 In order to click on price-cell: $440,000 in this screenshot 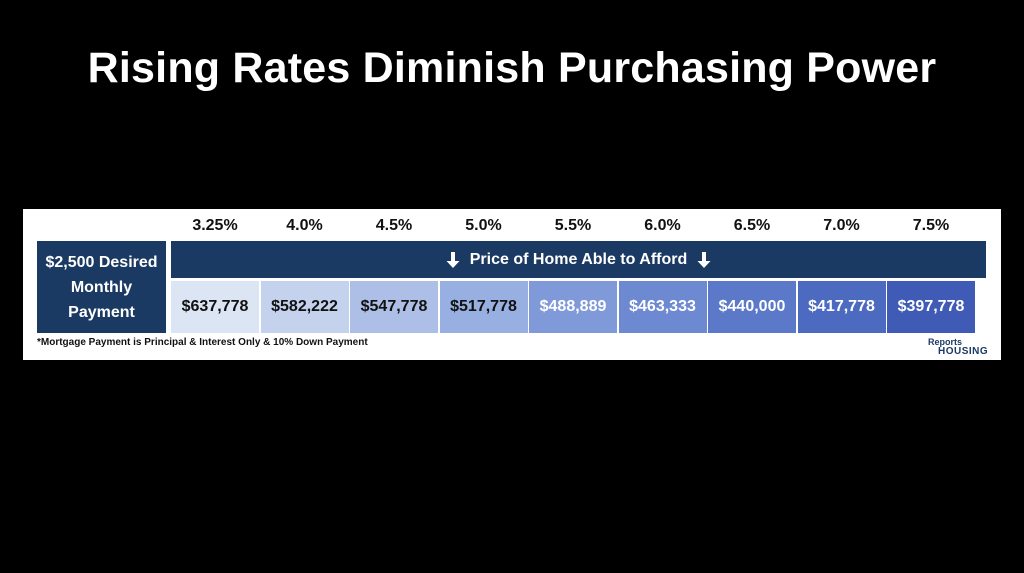, I will do `click(752, 307)`.